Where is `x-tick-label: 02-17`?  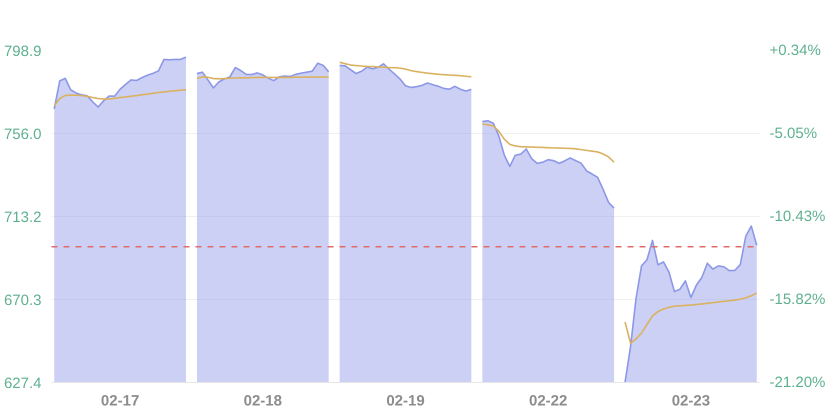 x-tick-label: 02-17 is located at coordinates (120, 401).